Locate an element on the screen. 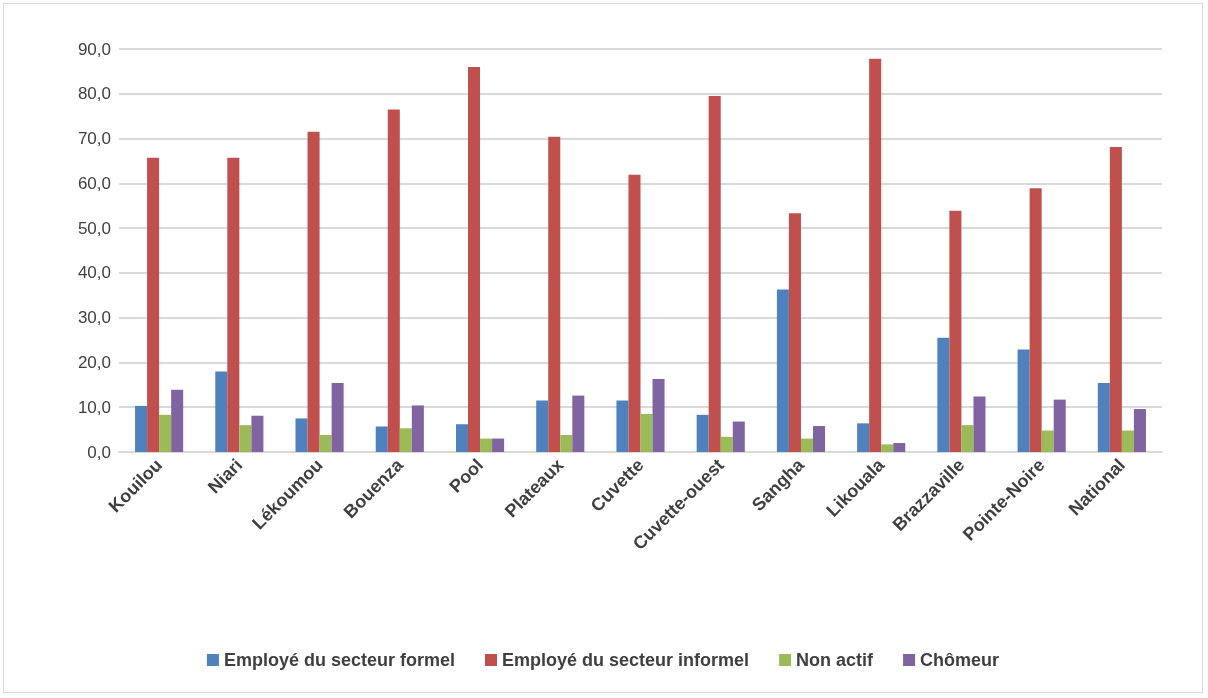 This screenshot has width=1208, height=698. y-tick-label: 0,0 is located at coordinates (99, 452).